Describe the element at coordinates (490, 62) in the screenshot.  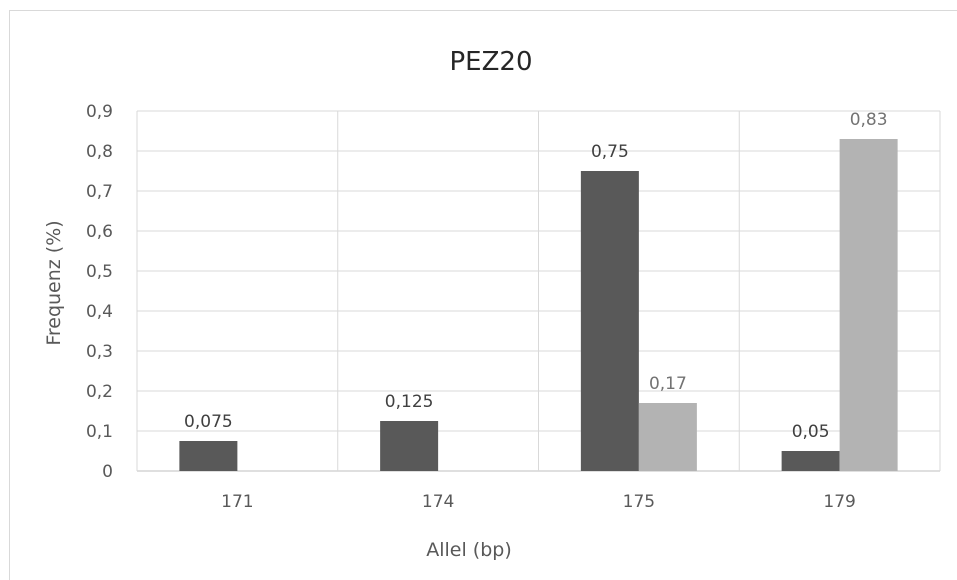
I see `chart-title: PEZ20` at that location.